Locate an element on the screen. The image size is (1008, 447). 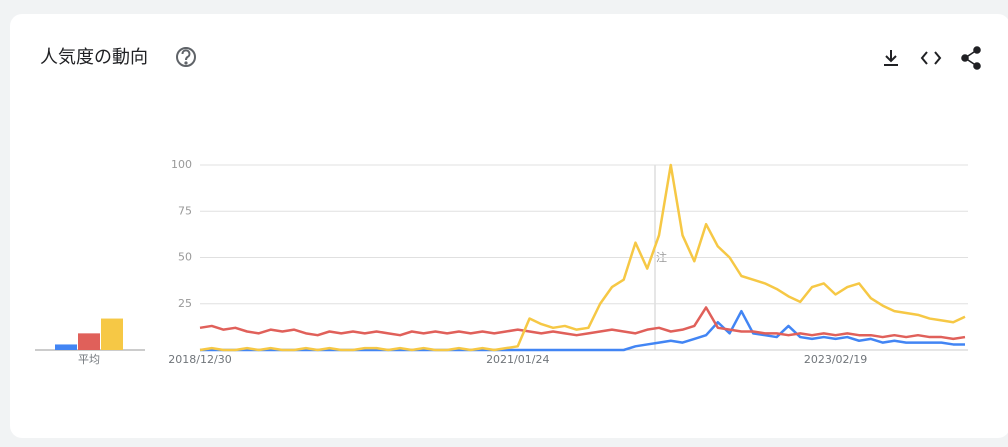
help-icon is located at coordinates (186, 57).